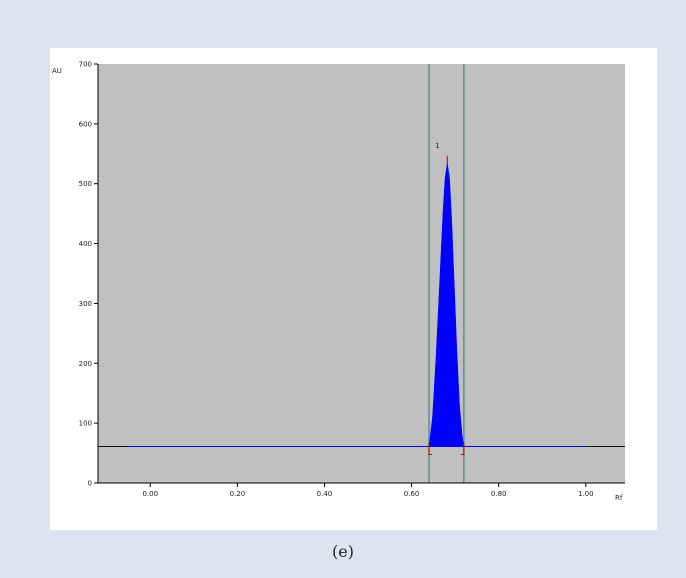  I want to click on peak-end-marker, so click(462, 448).